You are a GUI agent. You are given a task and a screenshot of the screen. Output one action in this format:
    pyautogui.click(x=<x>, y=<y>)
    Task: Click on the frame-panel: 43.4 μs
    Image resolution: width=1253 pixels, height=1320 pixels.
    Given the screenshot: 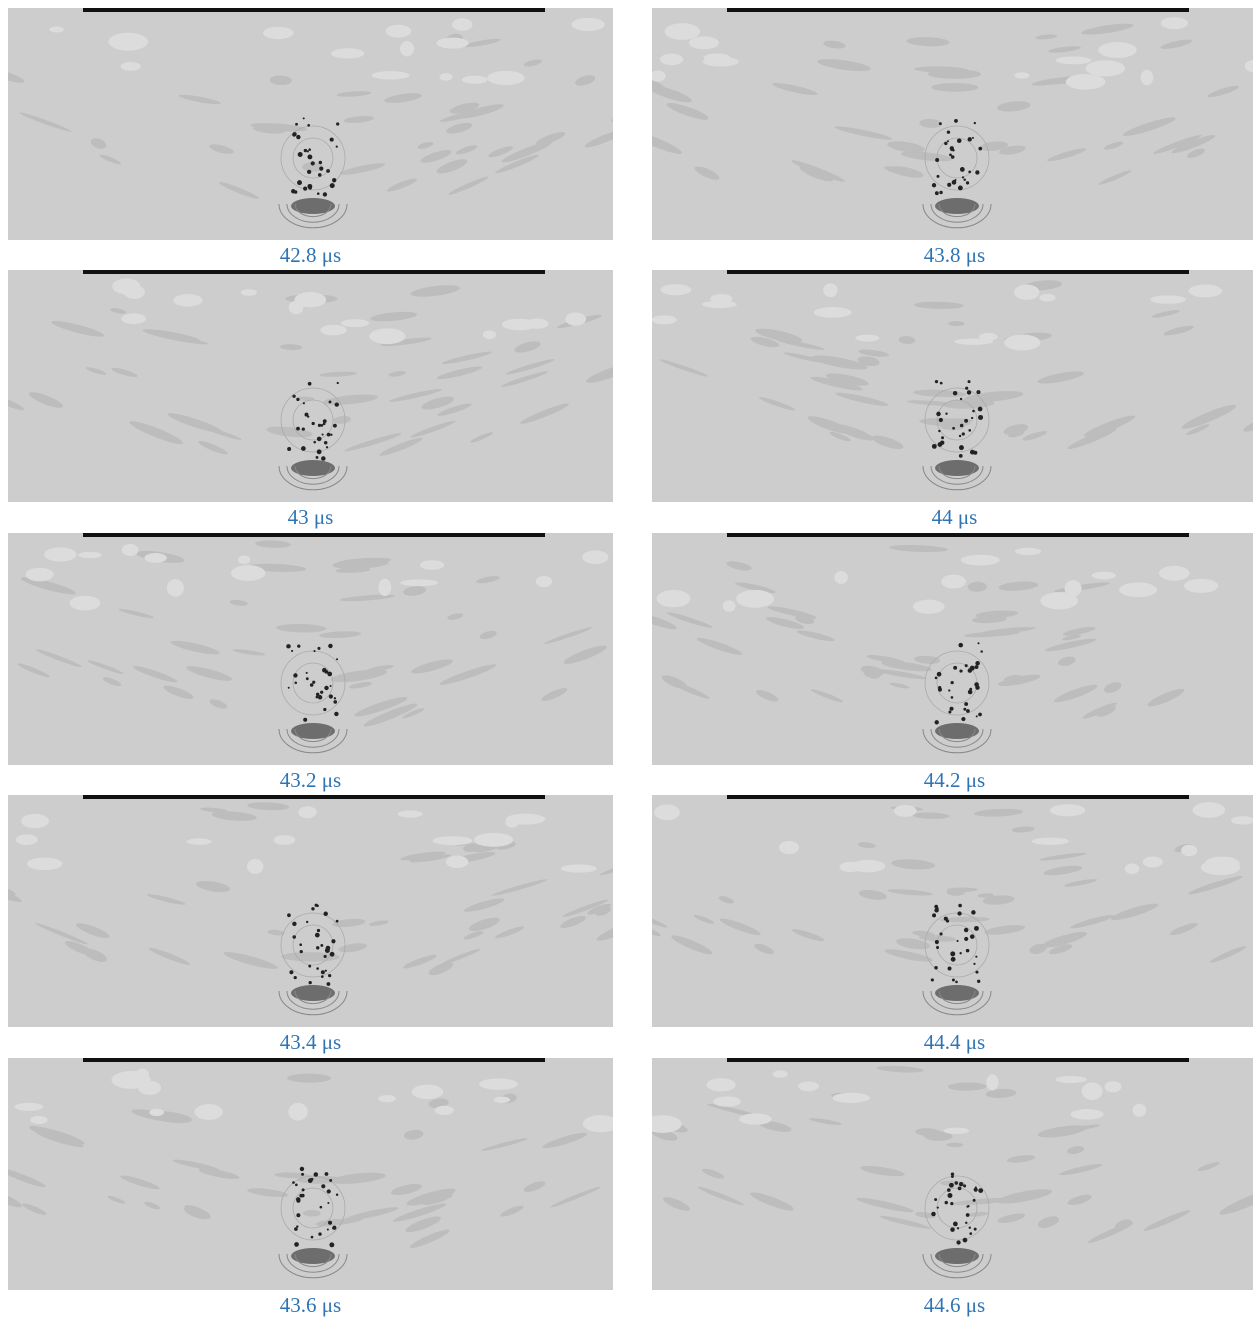 What is the action you would take?
    pyautogui.click(x=310, y=926)
    